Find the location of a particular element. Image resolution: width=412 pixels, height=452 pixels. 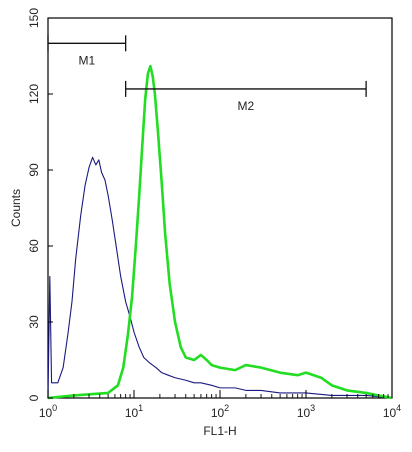

y-tick-label: 120 is located at coordinates (34, 94).